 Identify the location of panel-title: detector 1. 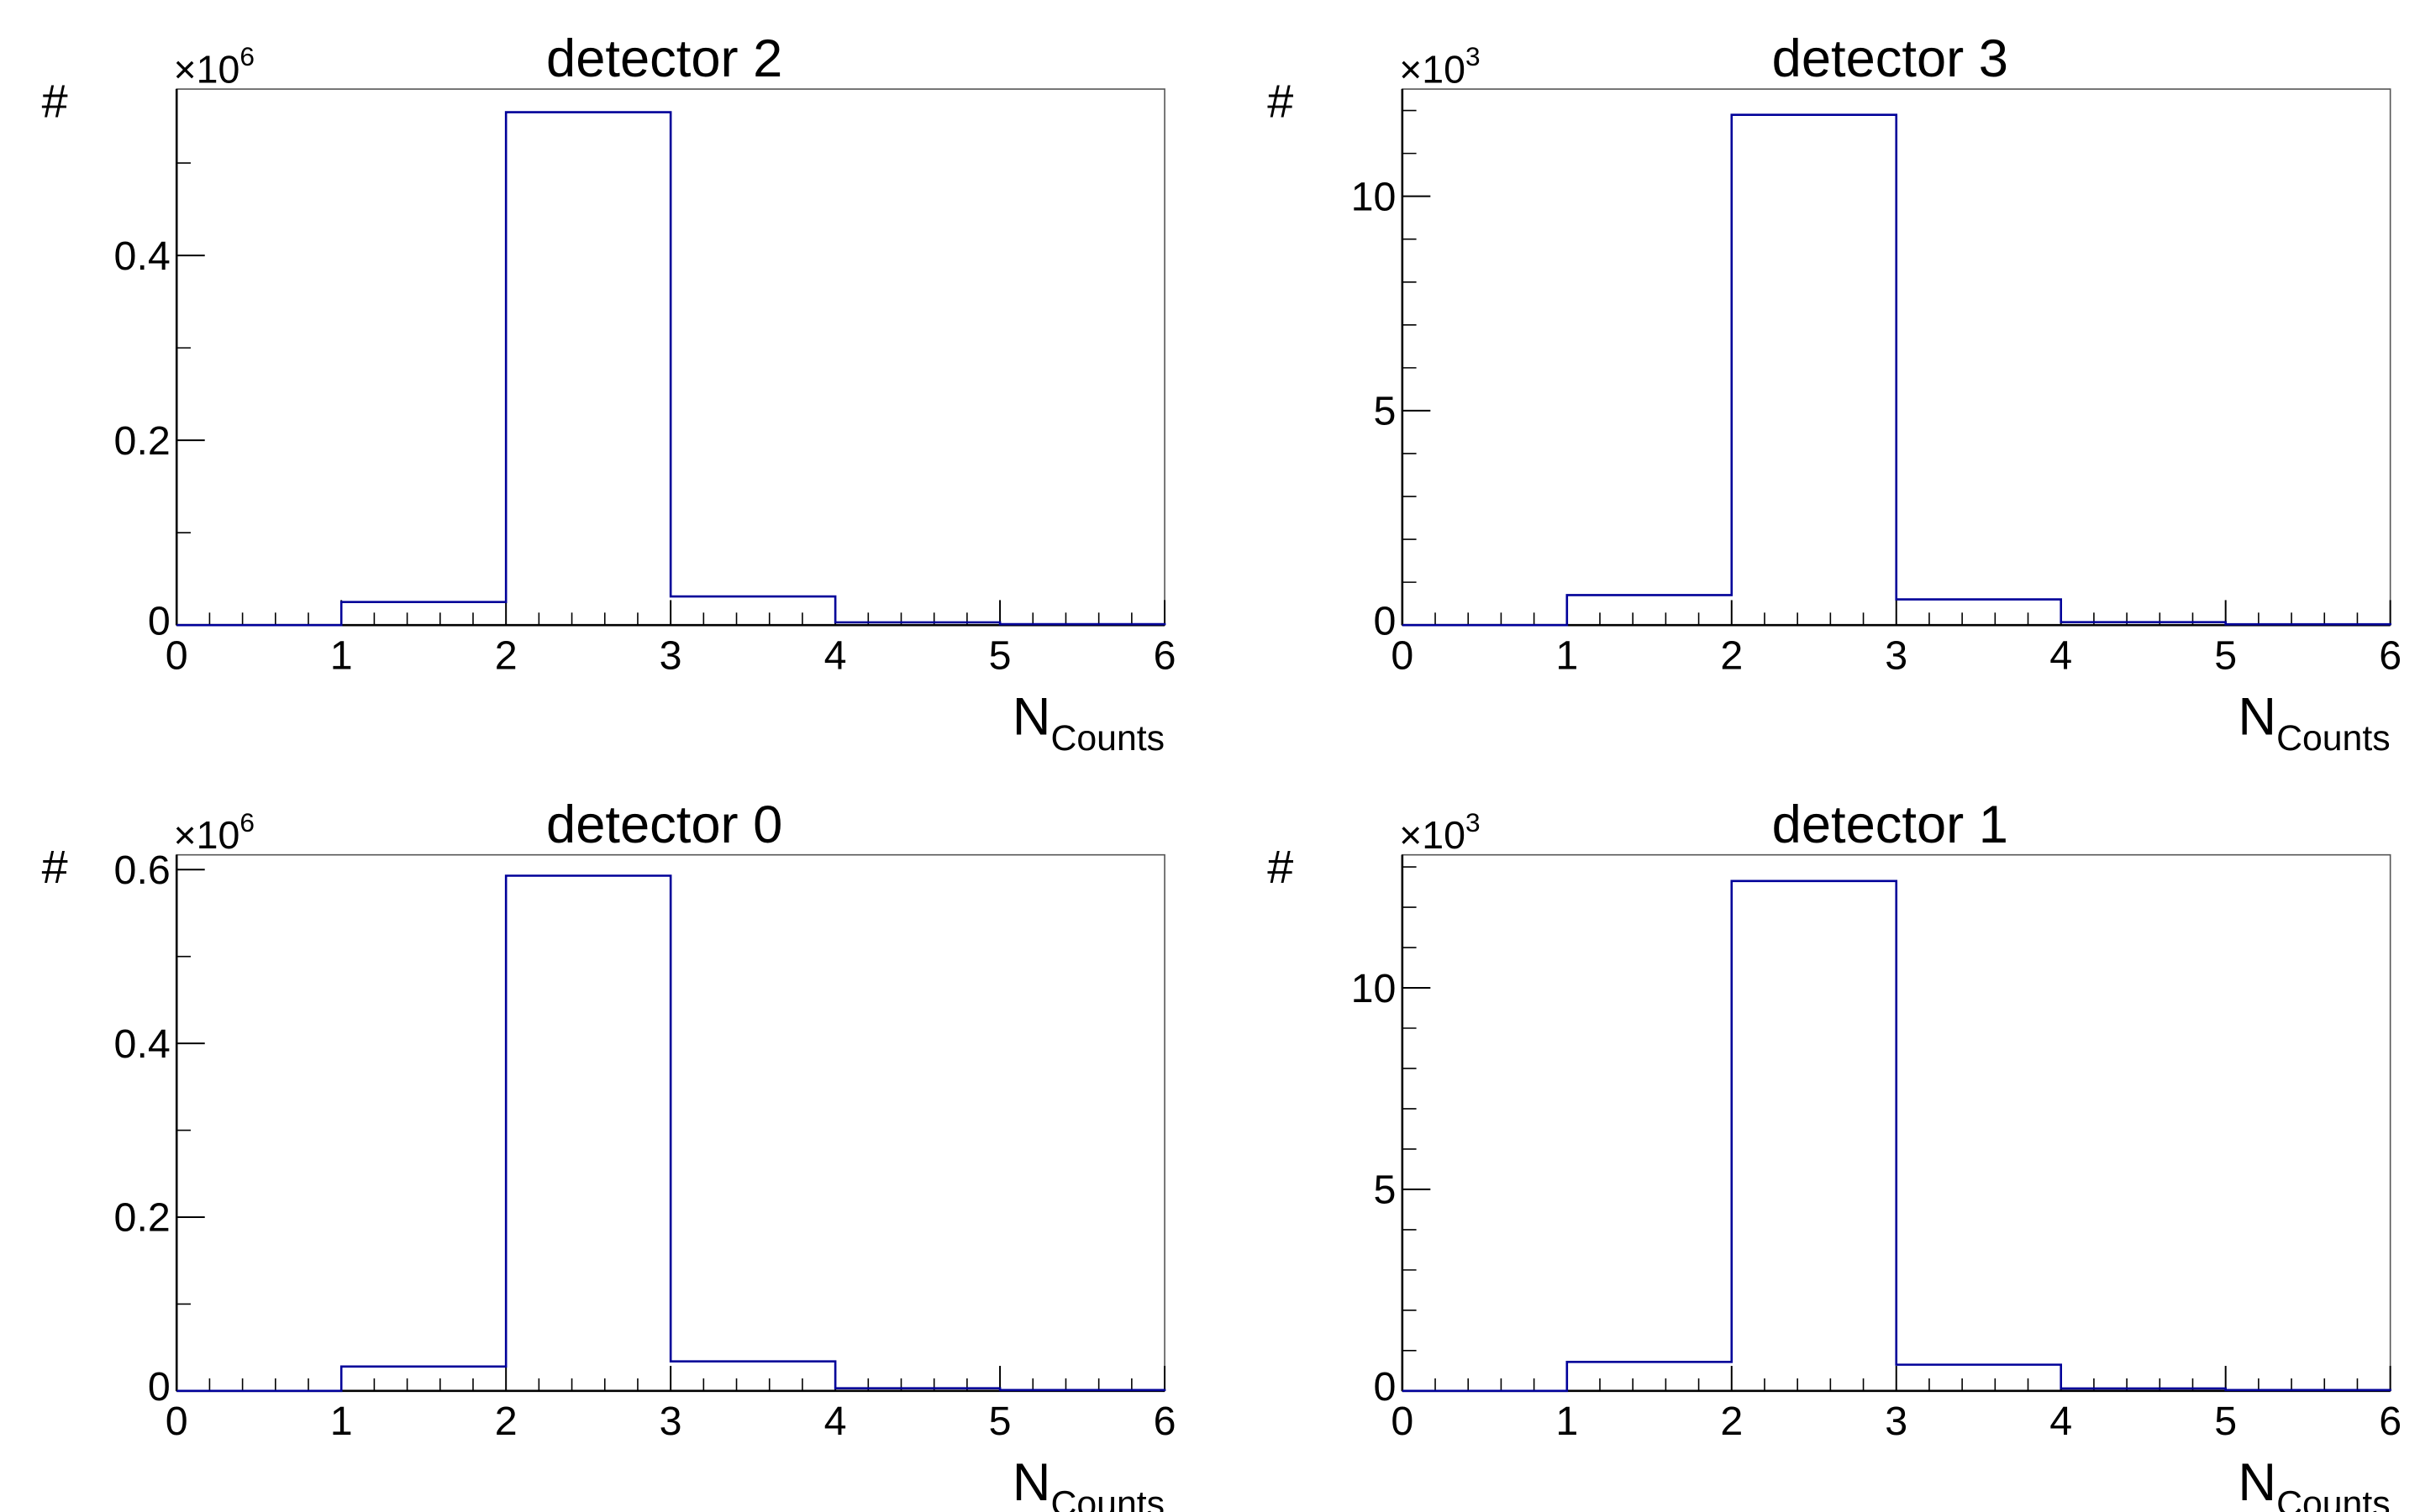
(1890, 824).